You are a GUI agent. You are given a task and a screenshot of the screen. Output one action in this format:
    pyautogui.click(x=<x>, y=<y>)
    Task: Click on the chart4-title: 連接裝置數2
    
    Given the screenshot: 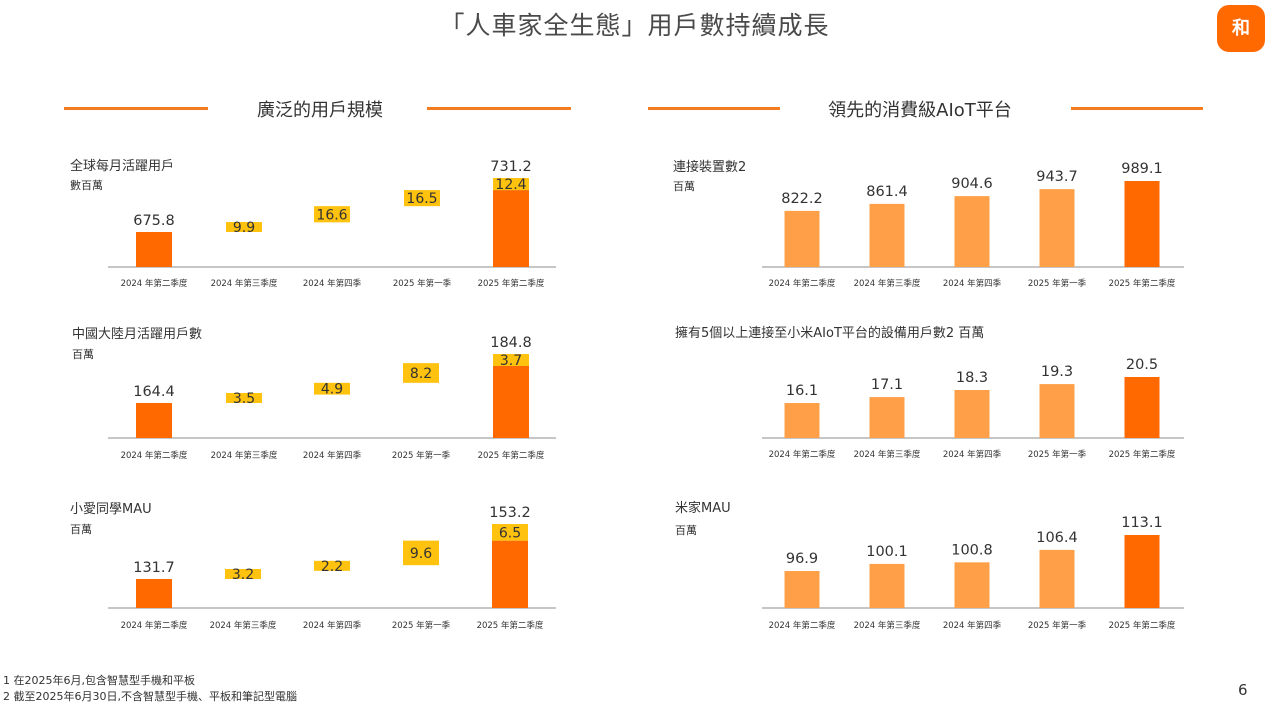 What is the action you would take?
    pyautogui.click(x=709, y=167)
    